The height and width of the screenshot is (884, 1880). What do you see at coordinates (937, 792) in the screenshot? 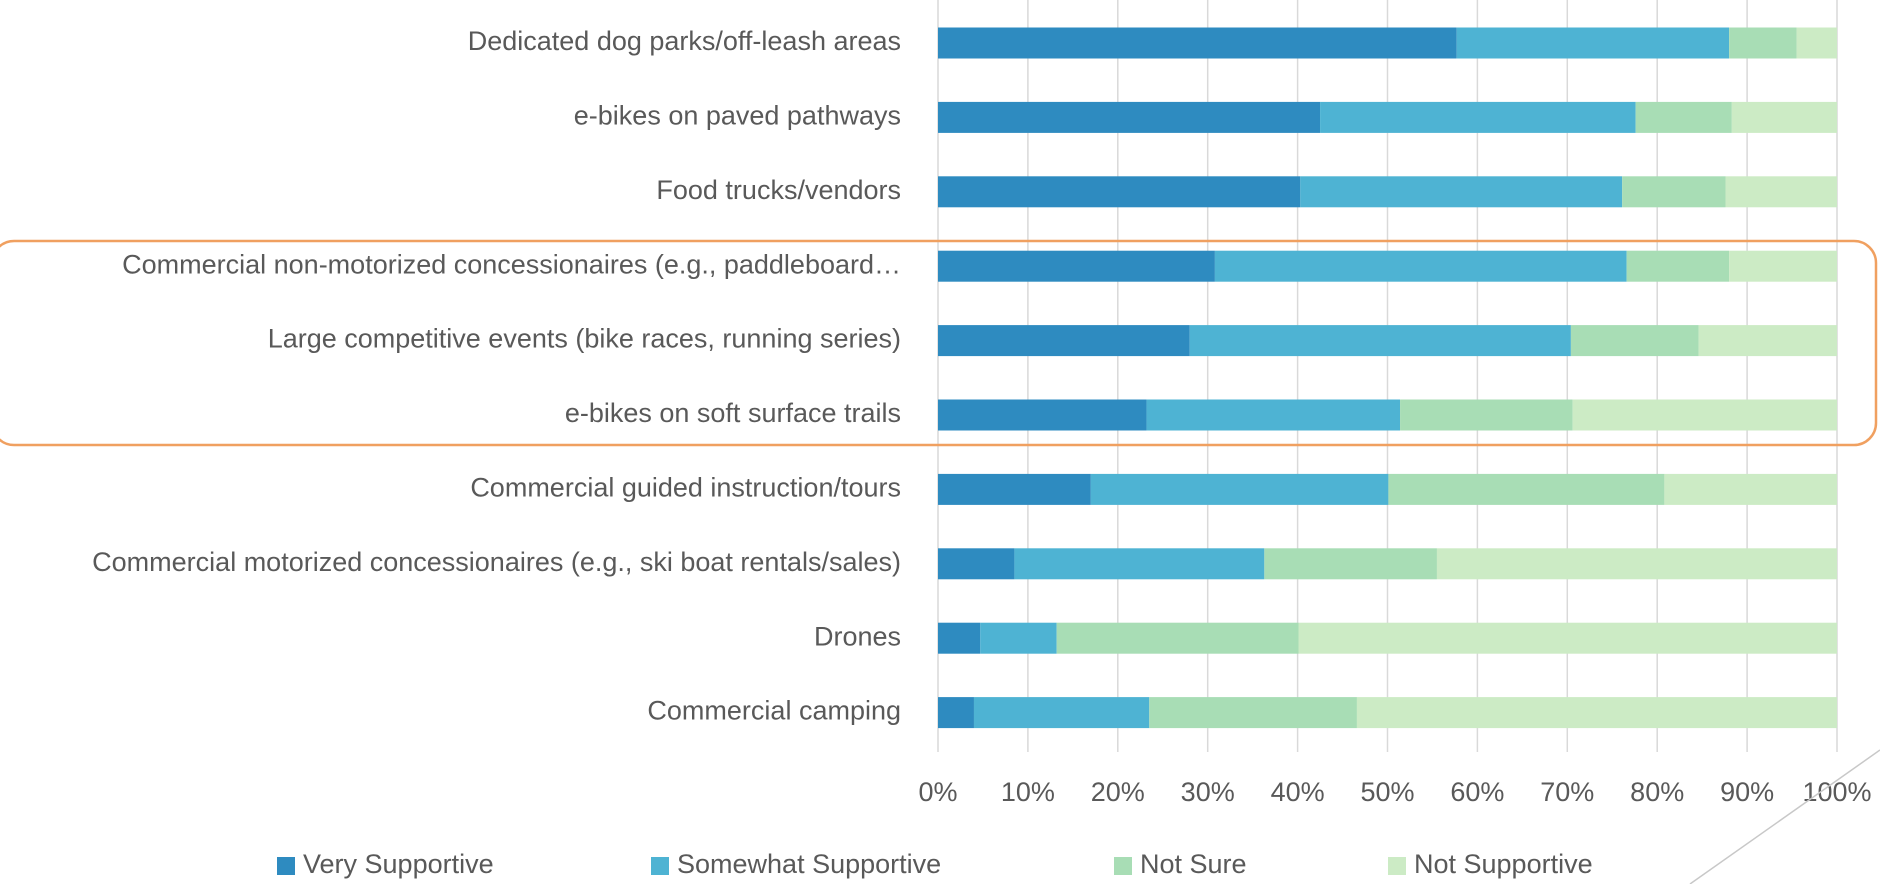
I see `x-tick-label: 0%` at bounding box center [937, 792].